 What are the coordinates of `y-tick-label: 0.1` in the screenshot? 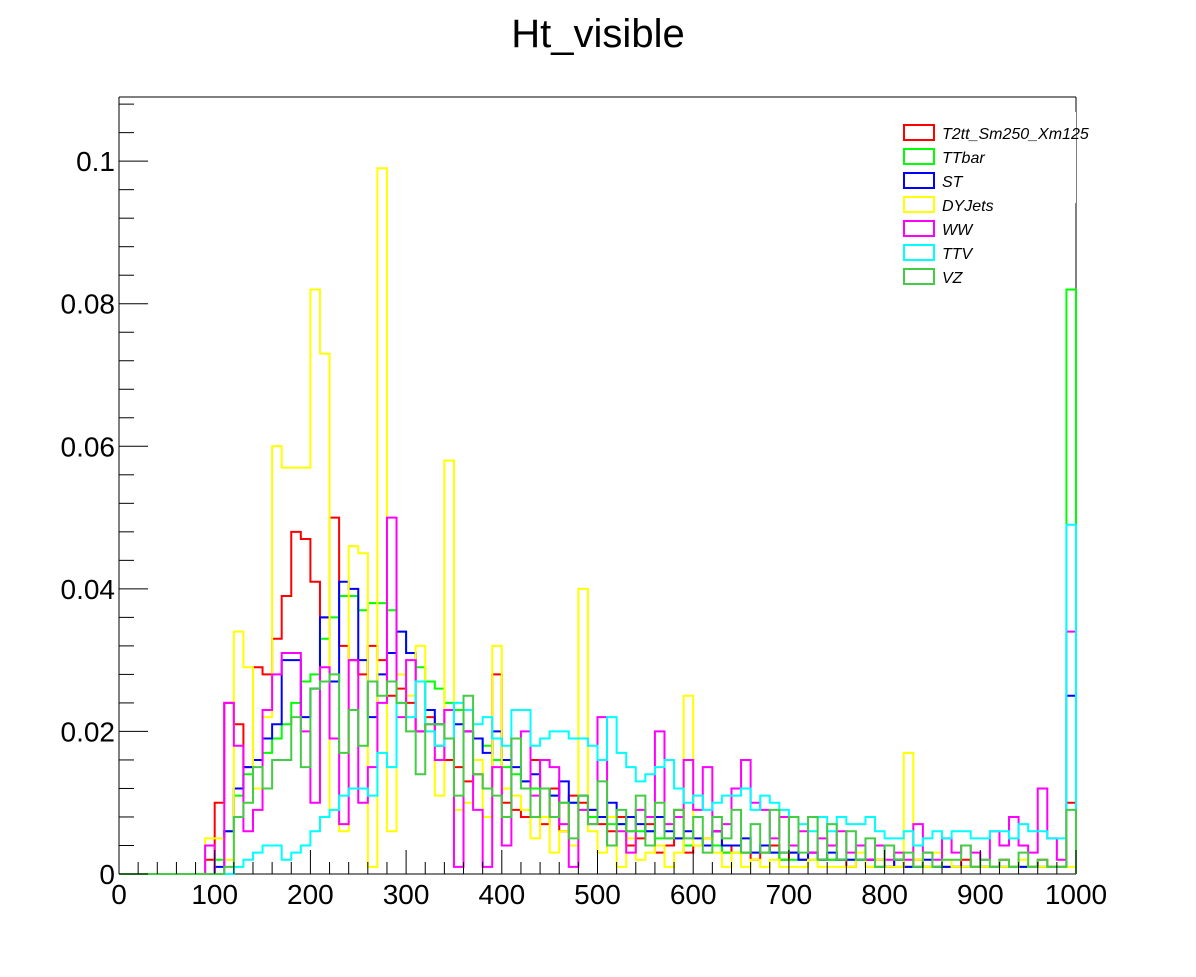 It's located at (95, 161).